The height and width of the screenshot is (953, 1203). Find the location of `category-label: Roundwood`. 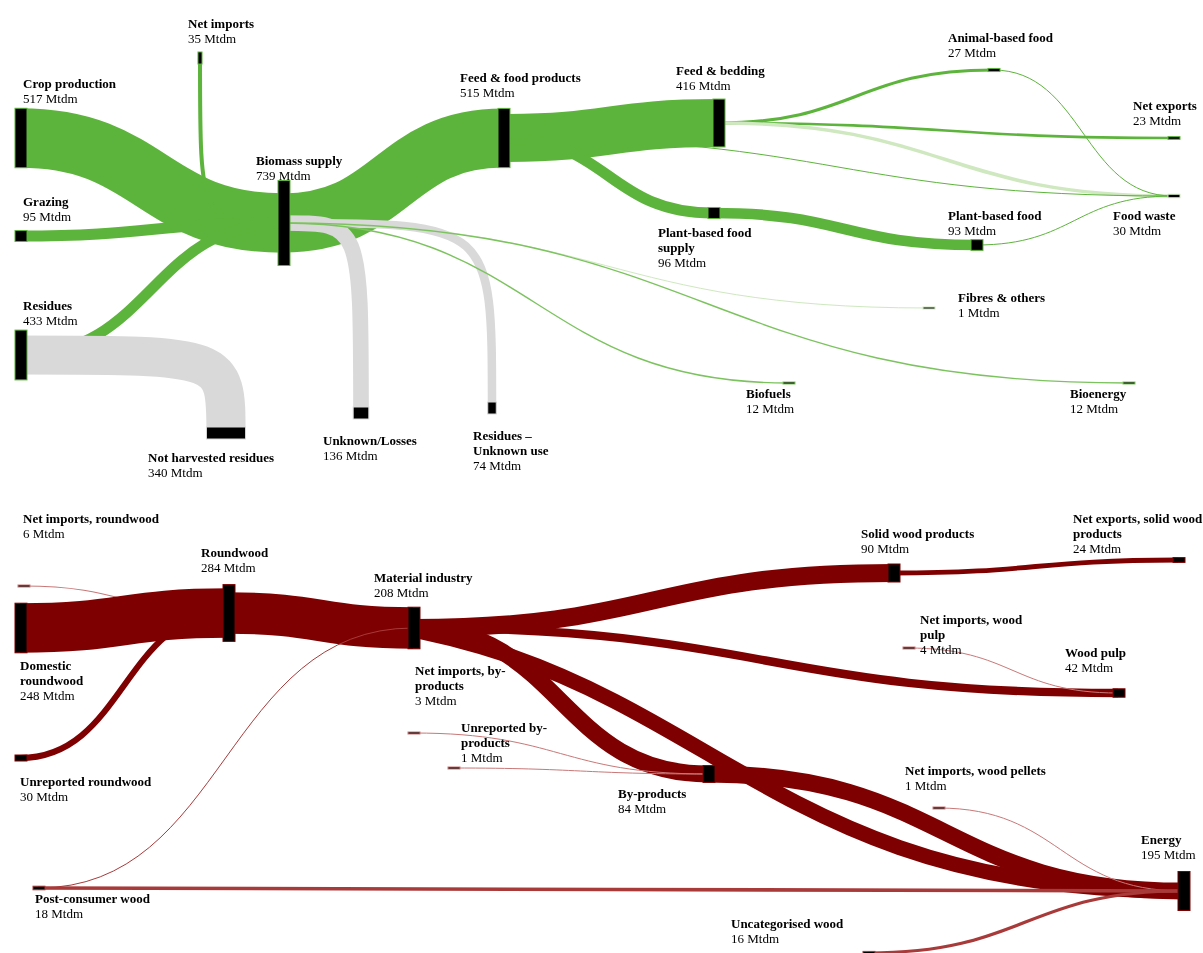

category-label: Roundwood is located at coordinates (235, 552).